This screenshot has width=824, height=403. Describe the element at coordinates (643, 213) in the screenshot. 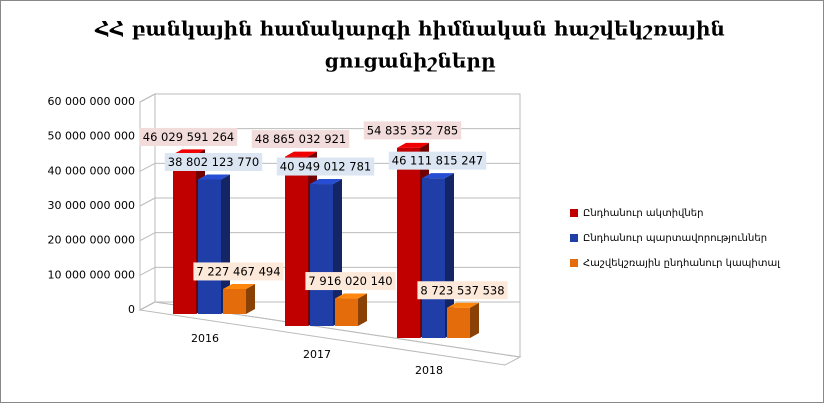

I see `legend-label: Ընդհանուր ակտիվներ` at that location.